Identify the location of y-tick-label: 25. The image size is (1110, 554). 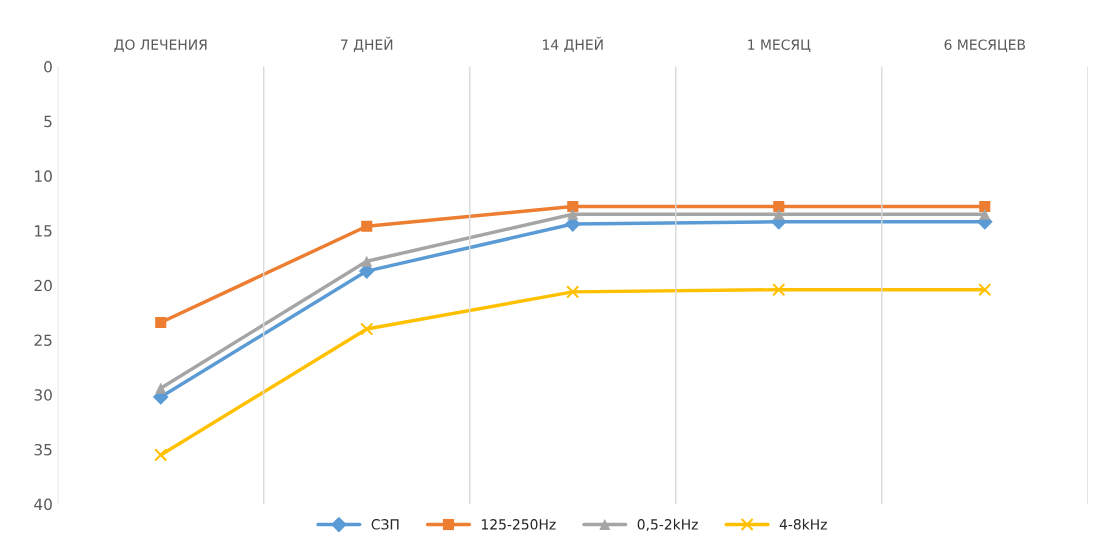
(43, 340).